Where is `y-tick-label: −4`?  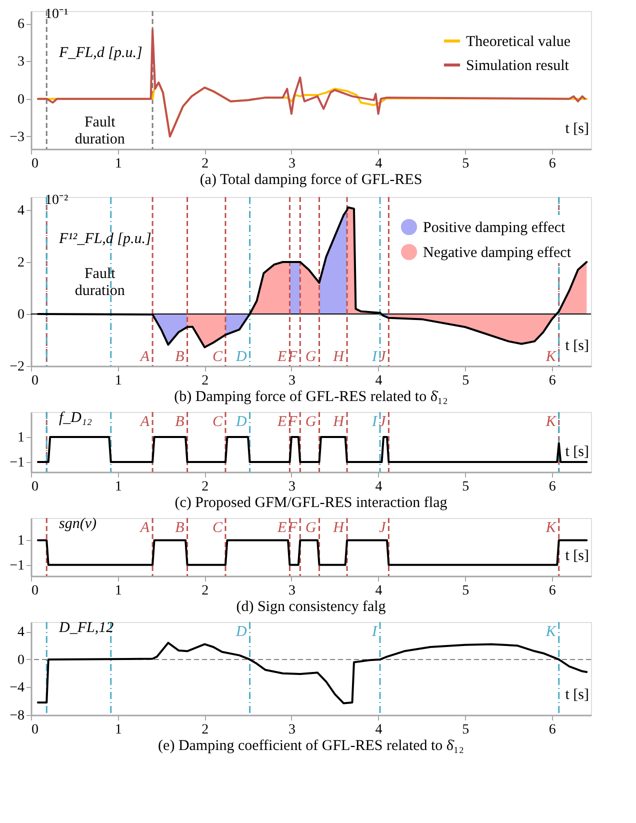
y-tick-label: −4 is located at coordinates (17, 688).